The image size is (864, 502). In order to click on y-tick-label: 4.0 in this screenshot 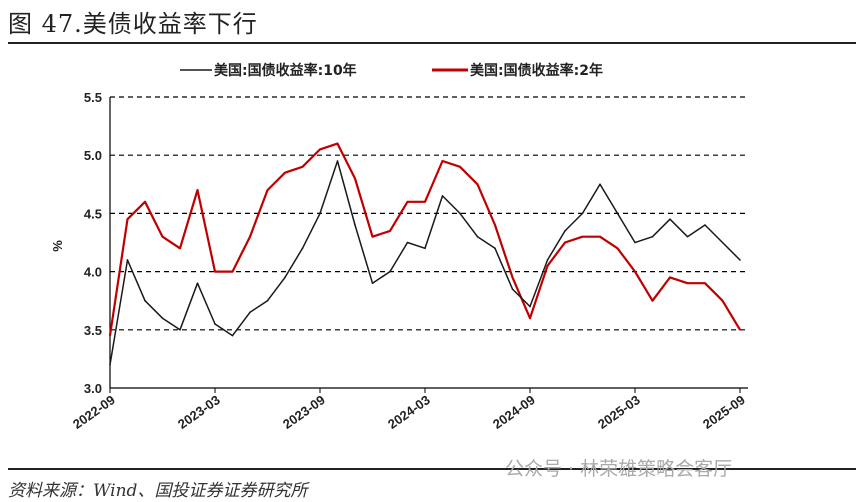, I will do `click(93, 272)`.